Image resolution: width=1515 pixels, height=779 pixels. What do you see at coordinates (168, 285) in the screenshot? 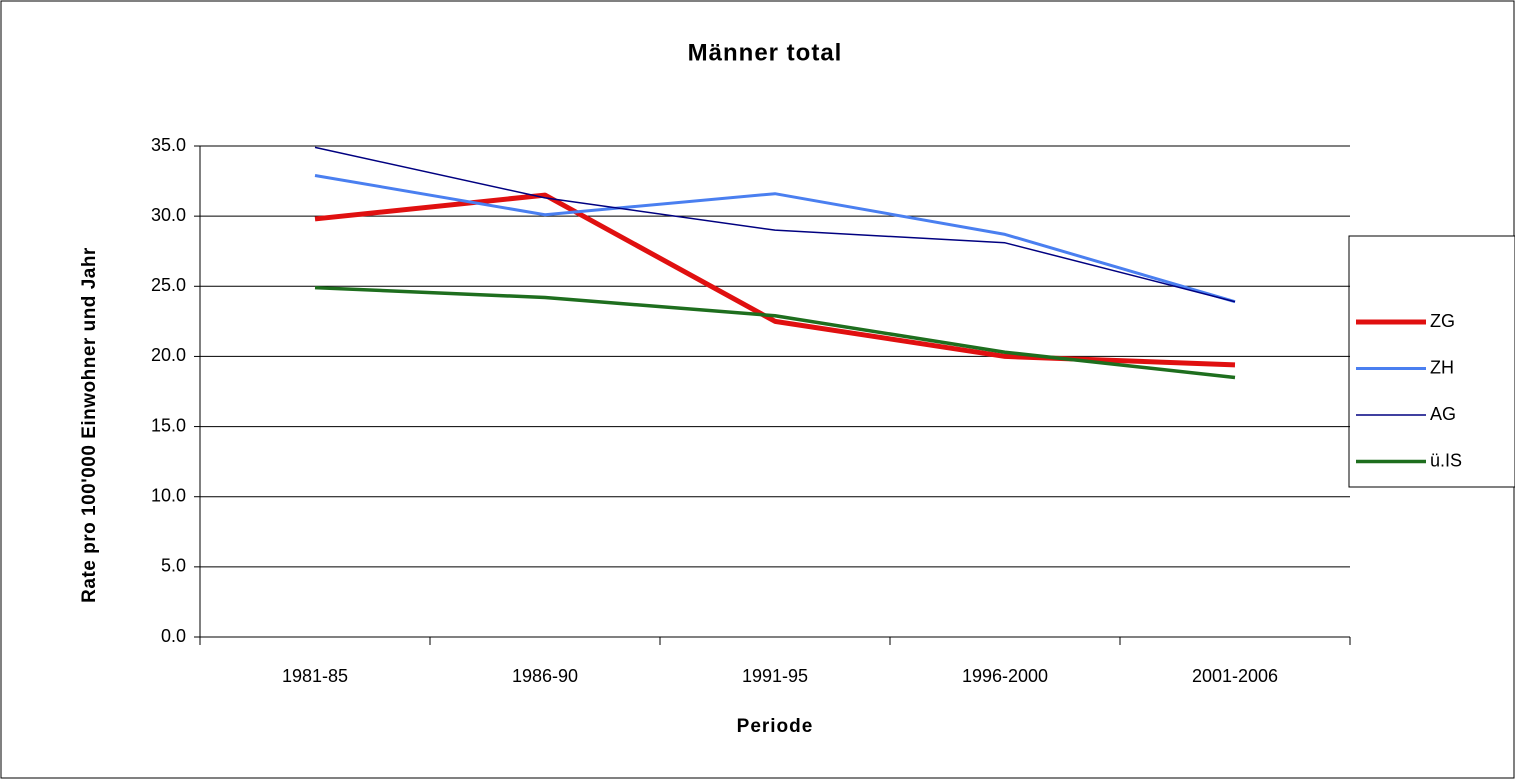
I see `y-tick-label: 25.0` at bounding box center [168, 285].